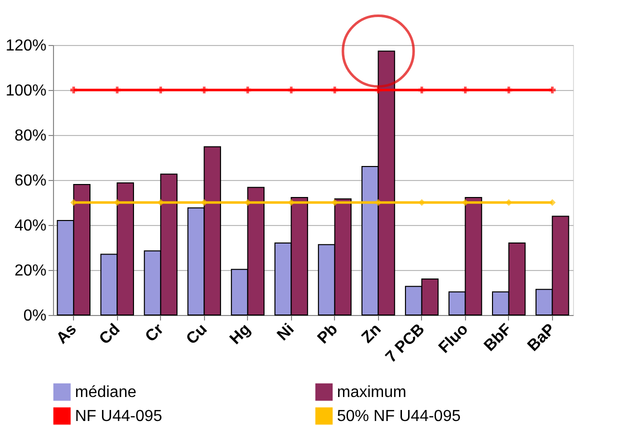  What do you see at coordinates (328, 334) in the screenshot?
I see `x-tick-label: Pb` at bounding box center [328, 334].